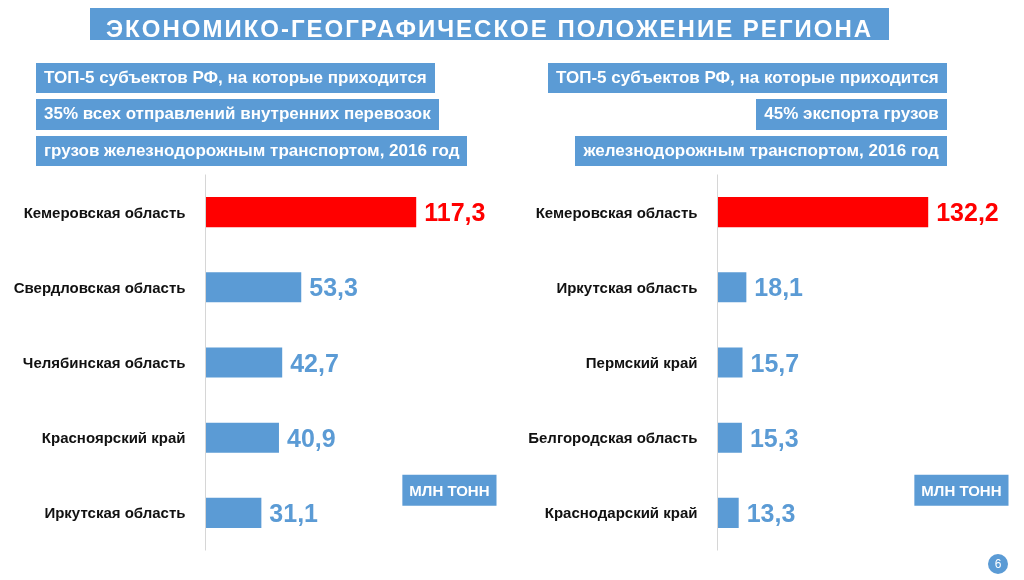 This screenshot has width=1024, height=580. Describe the element at coordinates (314, 362) in the screenshot. I see `data-label: 42,7` at that location.